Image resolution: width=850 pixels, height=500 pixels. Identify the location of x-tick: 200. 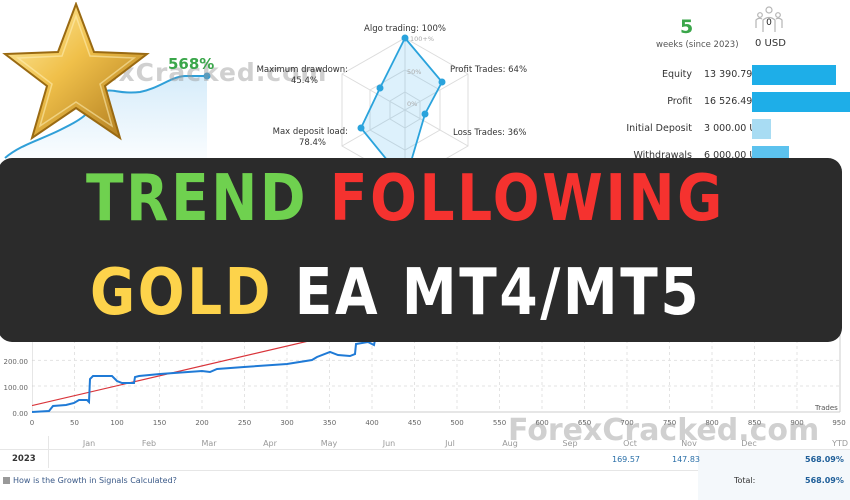
(202, 423).